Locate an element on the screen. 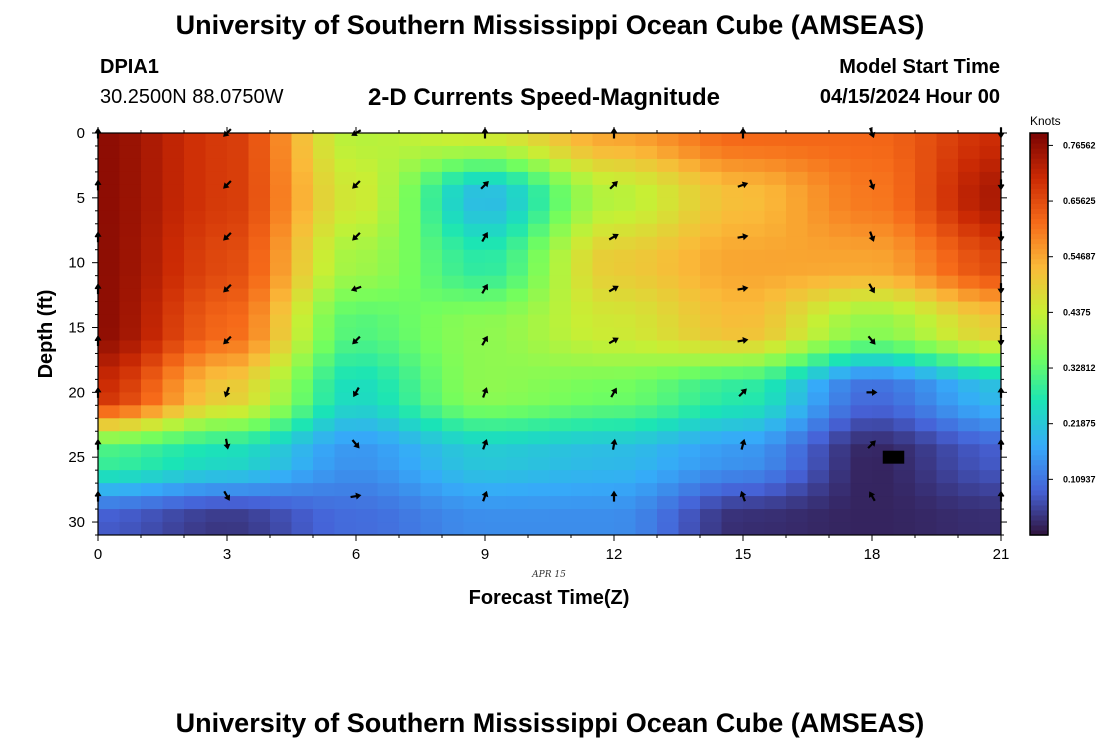  station-coordinates: 30.2500N 88.0750W is located at coordinates (192, 97).